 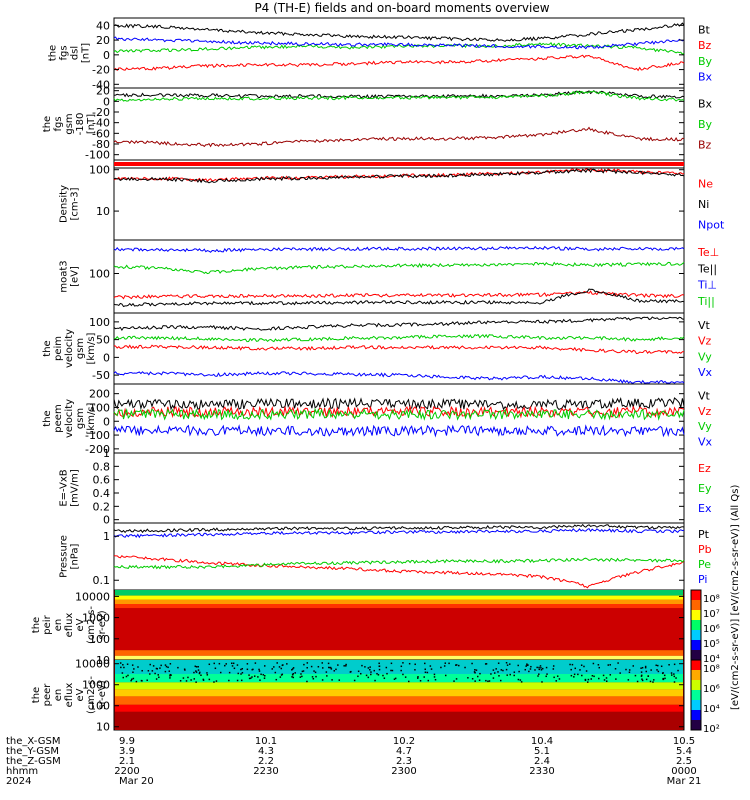 What do you see at coordinates (33, 741) in the screenshot?
I see `x-row-name: the_X-GSM` at bounding box center [33, 741].